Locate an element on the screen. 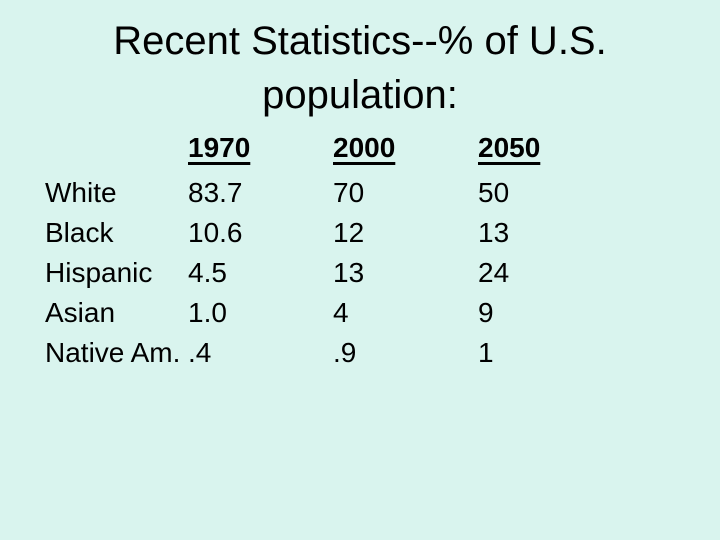 Image resolution: width=720 pixels, height=540 pixels. cell-2000: 4 is located at coordinates (341, 312).